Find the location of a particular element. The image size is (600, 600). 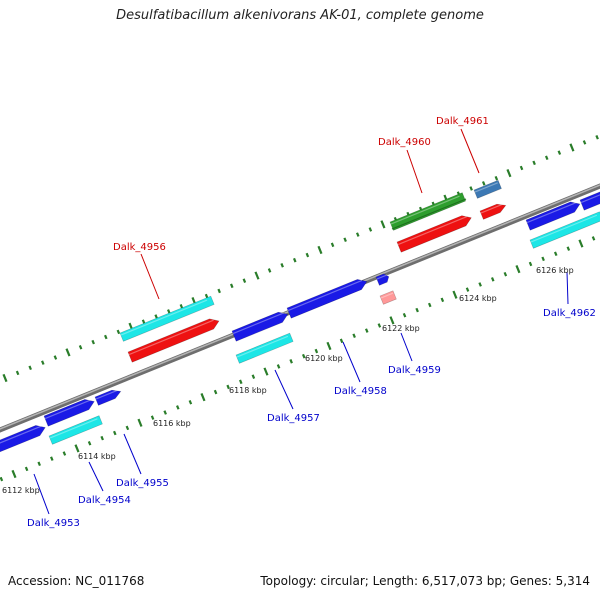

gene-label-dalk-4962: Dalk_4962 is located at coordinates (569, 313).